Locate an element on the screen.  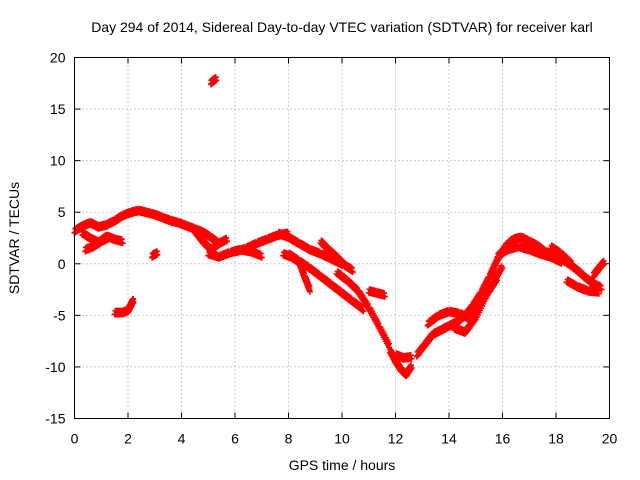
series-arc-p is located at coordinates (401, 363).